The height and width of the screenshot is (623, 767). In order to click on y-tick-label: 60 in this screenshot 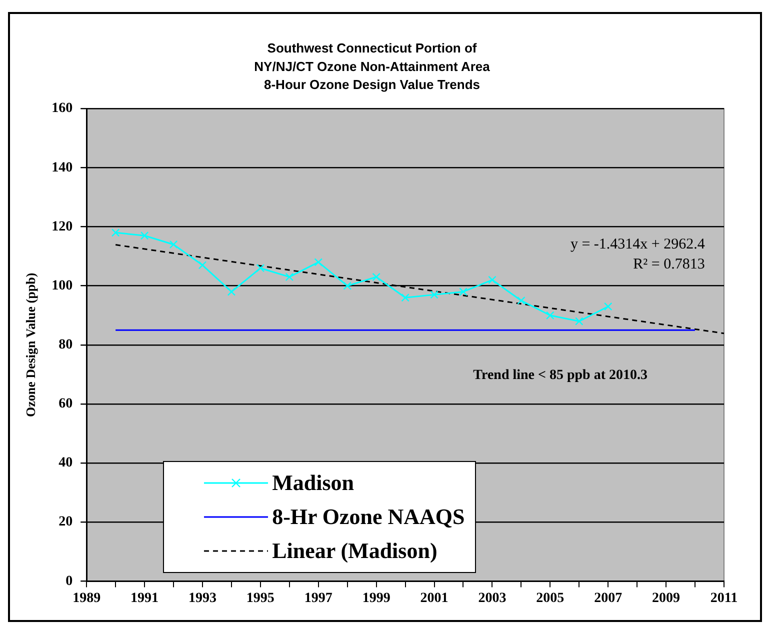, I will do `click(65, 404)`.